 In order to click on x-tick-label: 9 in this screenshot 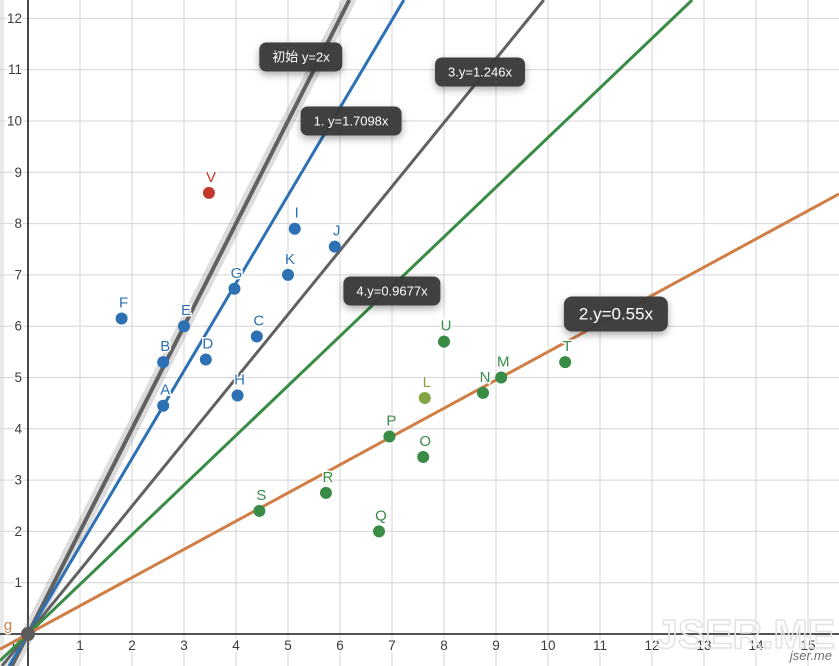, I will do `click(496, 645)`.